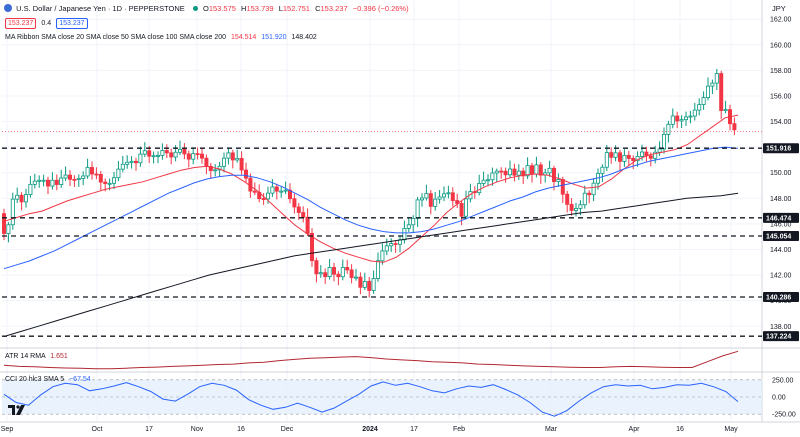 The height and width of the screenshot is (437, 800). What do you see at coordinates (243, 37) in the screenshot?
I see `sma20-value: 154.514` at bounding box center [243, 37].